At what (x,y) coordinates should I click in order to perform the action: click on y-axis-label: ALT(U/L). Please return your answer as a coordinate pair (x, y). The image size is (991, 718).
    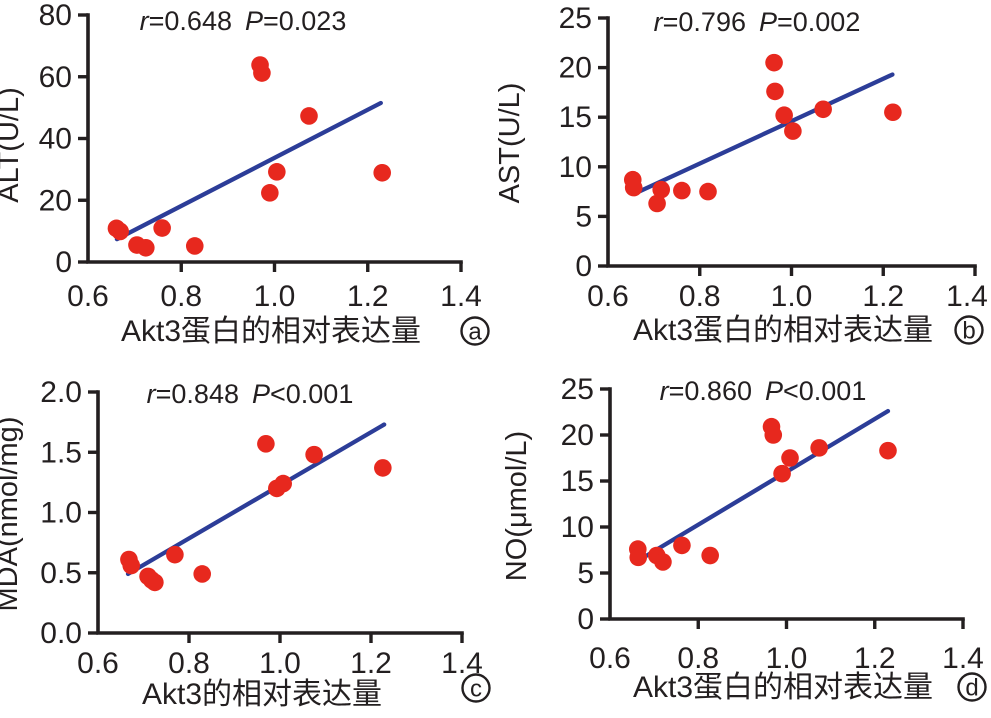
    Looking at the image, I should click on (12, 144).